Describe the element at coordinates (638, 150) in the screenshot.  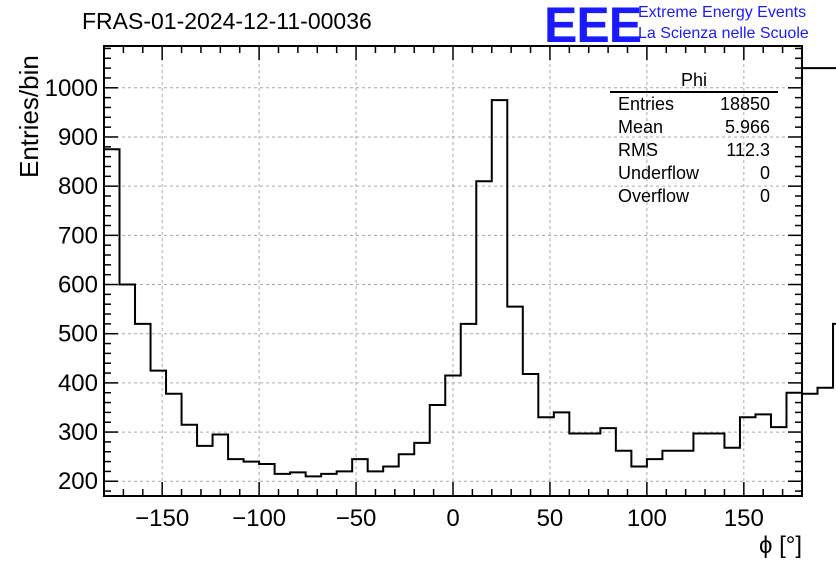
I see `stats-label: RMS` at that location.